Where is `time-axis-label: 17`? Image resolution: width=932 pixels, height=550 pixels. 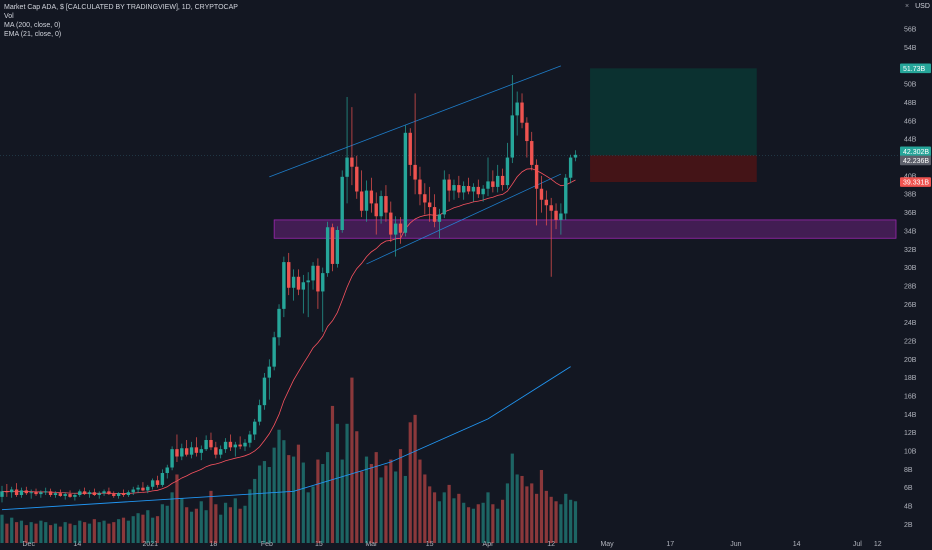 time-axis-label: 17 is located at coordinates (670, 544).